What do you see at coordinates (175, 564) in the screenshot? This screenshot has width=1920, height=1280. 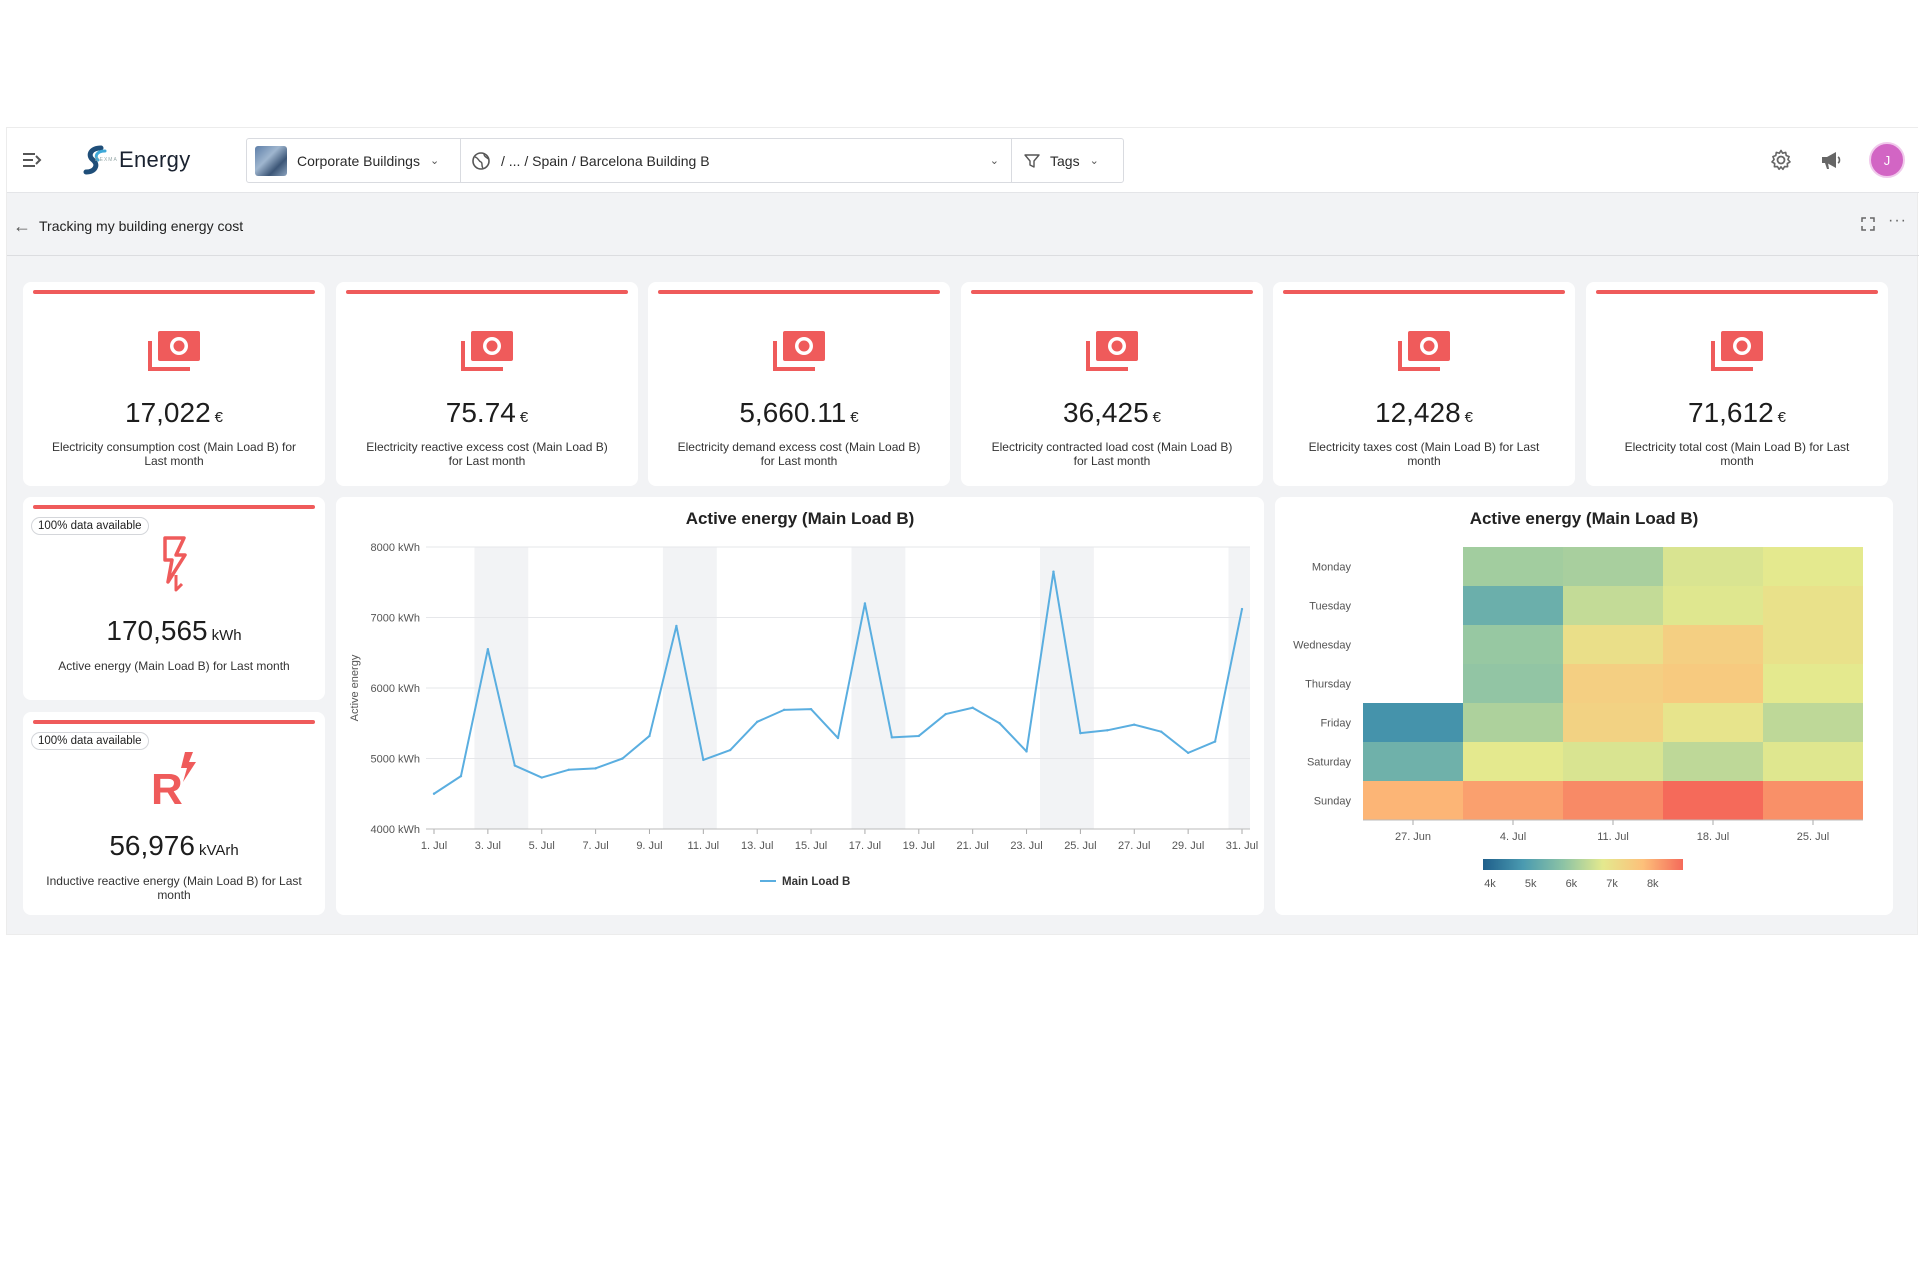 I see `lightning-icon` at bounding box center [175, 564].